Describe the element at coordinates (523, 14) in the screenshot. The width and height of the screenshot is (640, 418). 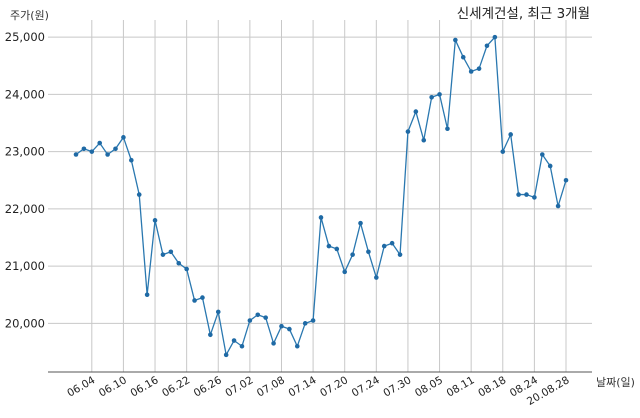
I see `chart-title: 신세계건설, 최근 3개월` at that location.